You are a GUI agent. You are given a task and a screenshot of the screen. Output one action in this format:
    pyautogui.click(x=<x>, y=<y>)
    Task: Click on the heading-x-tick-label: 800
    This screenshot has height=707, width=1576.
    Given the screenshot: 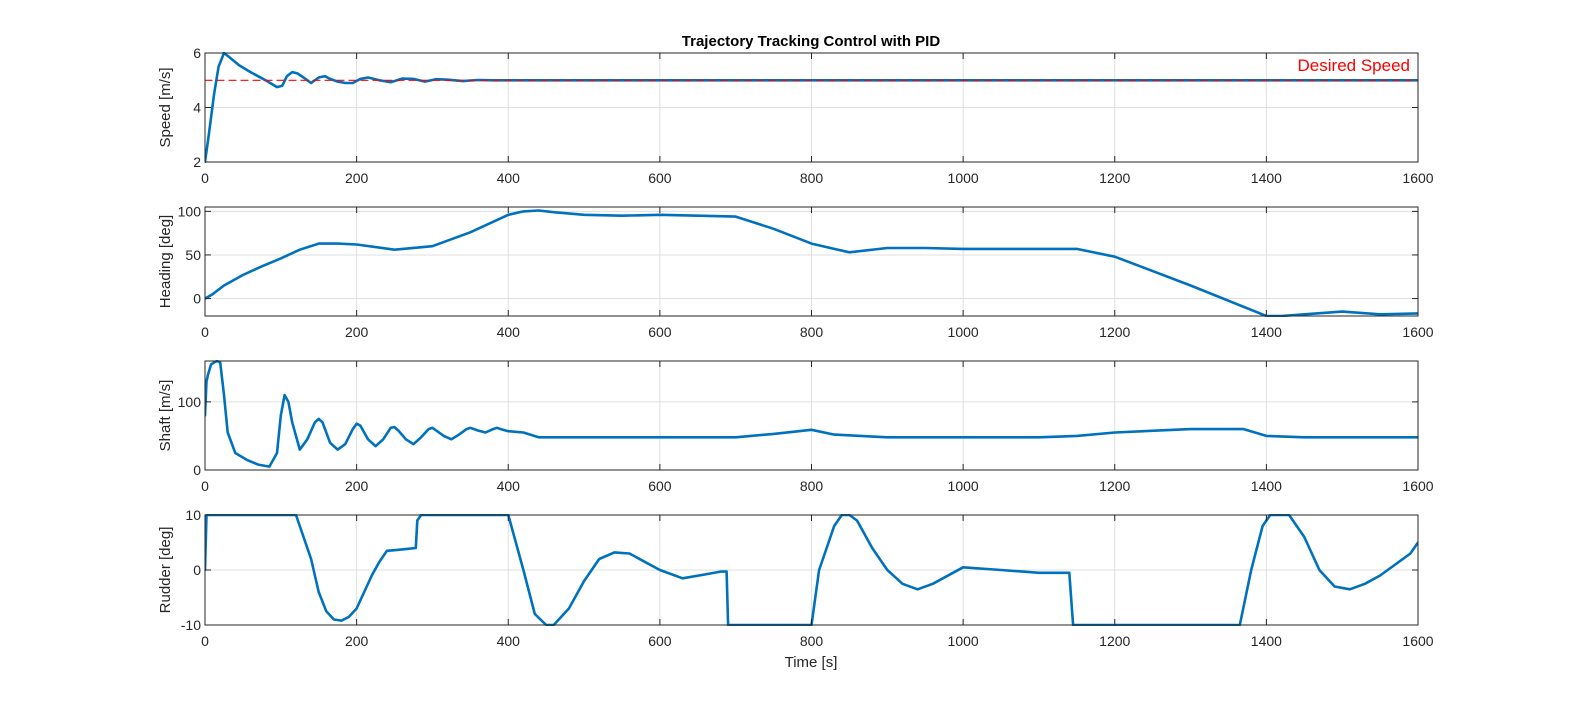 What is the action you would take?
    pyautogui.click(x=812, y=332)
    